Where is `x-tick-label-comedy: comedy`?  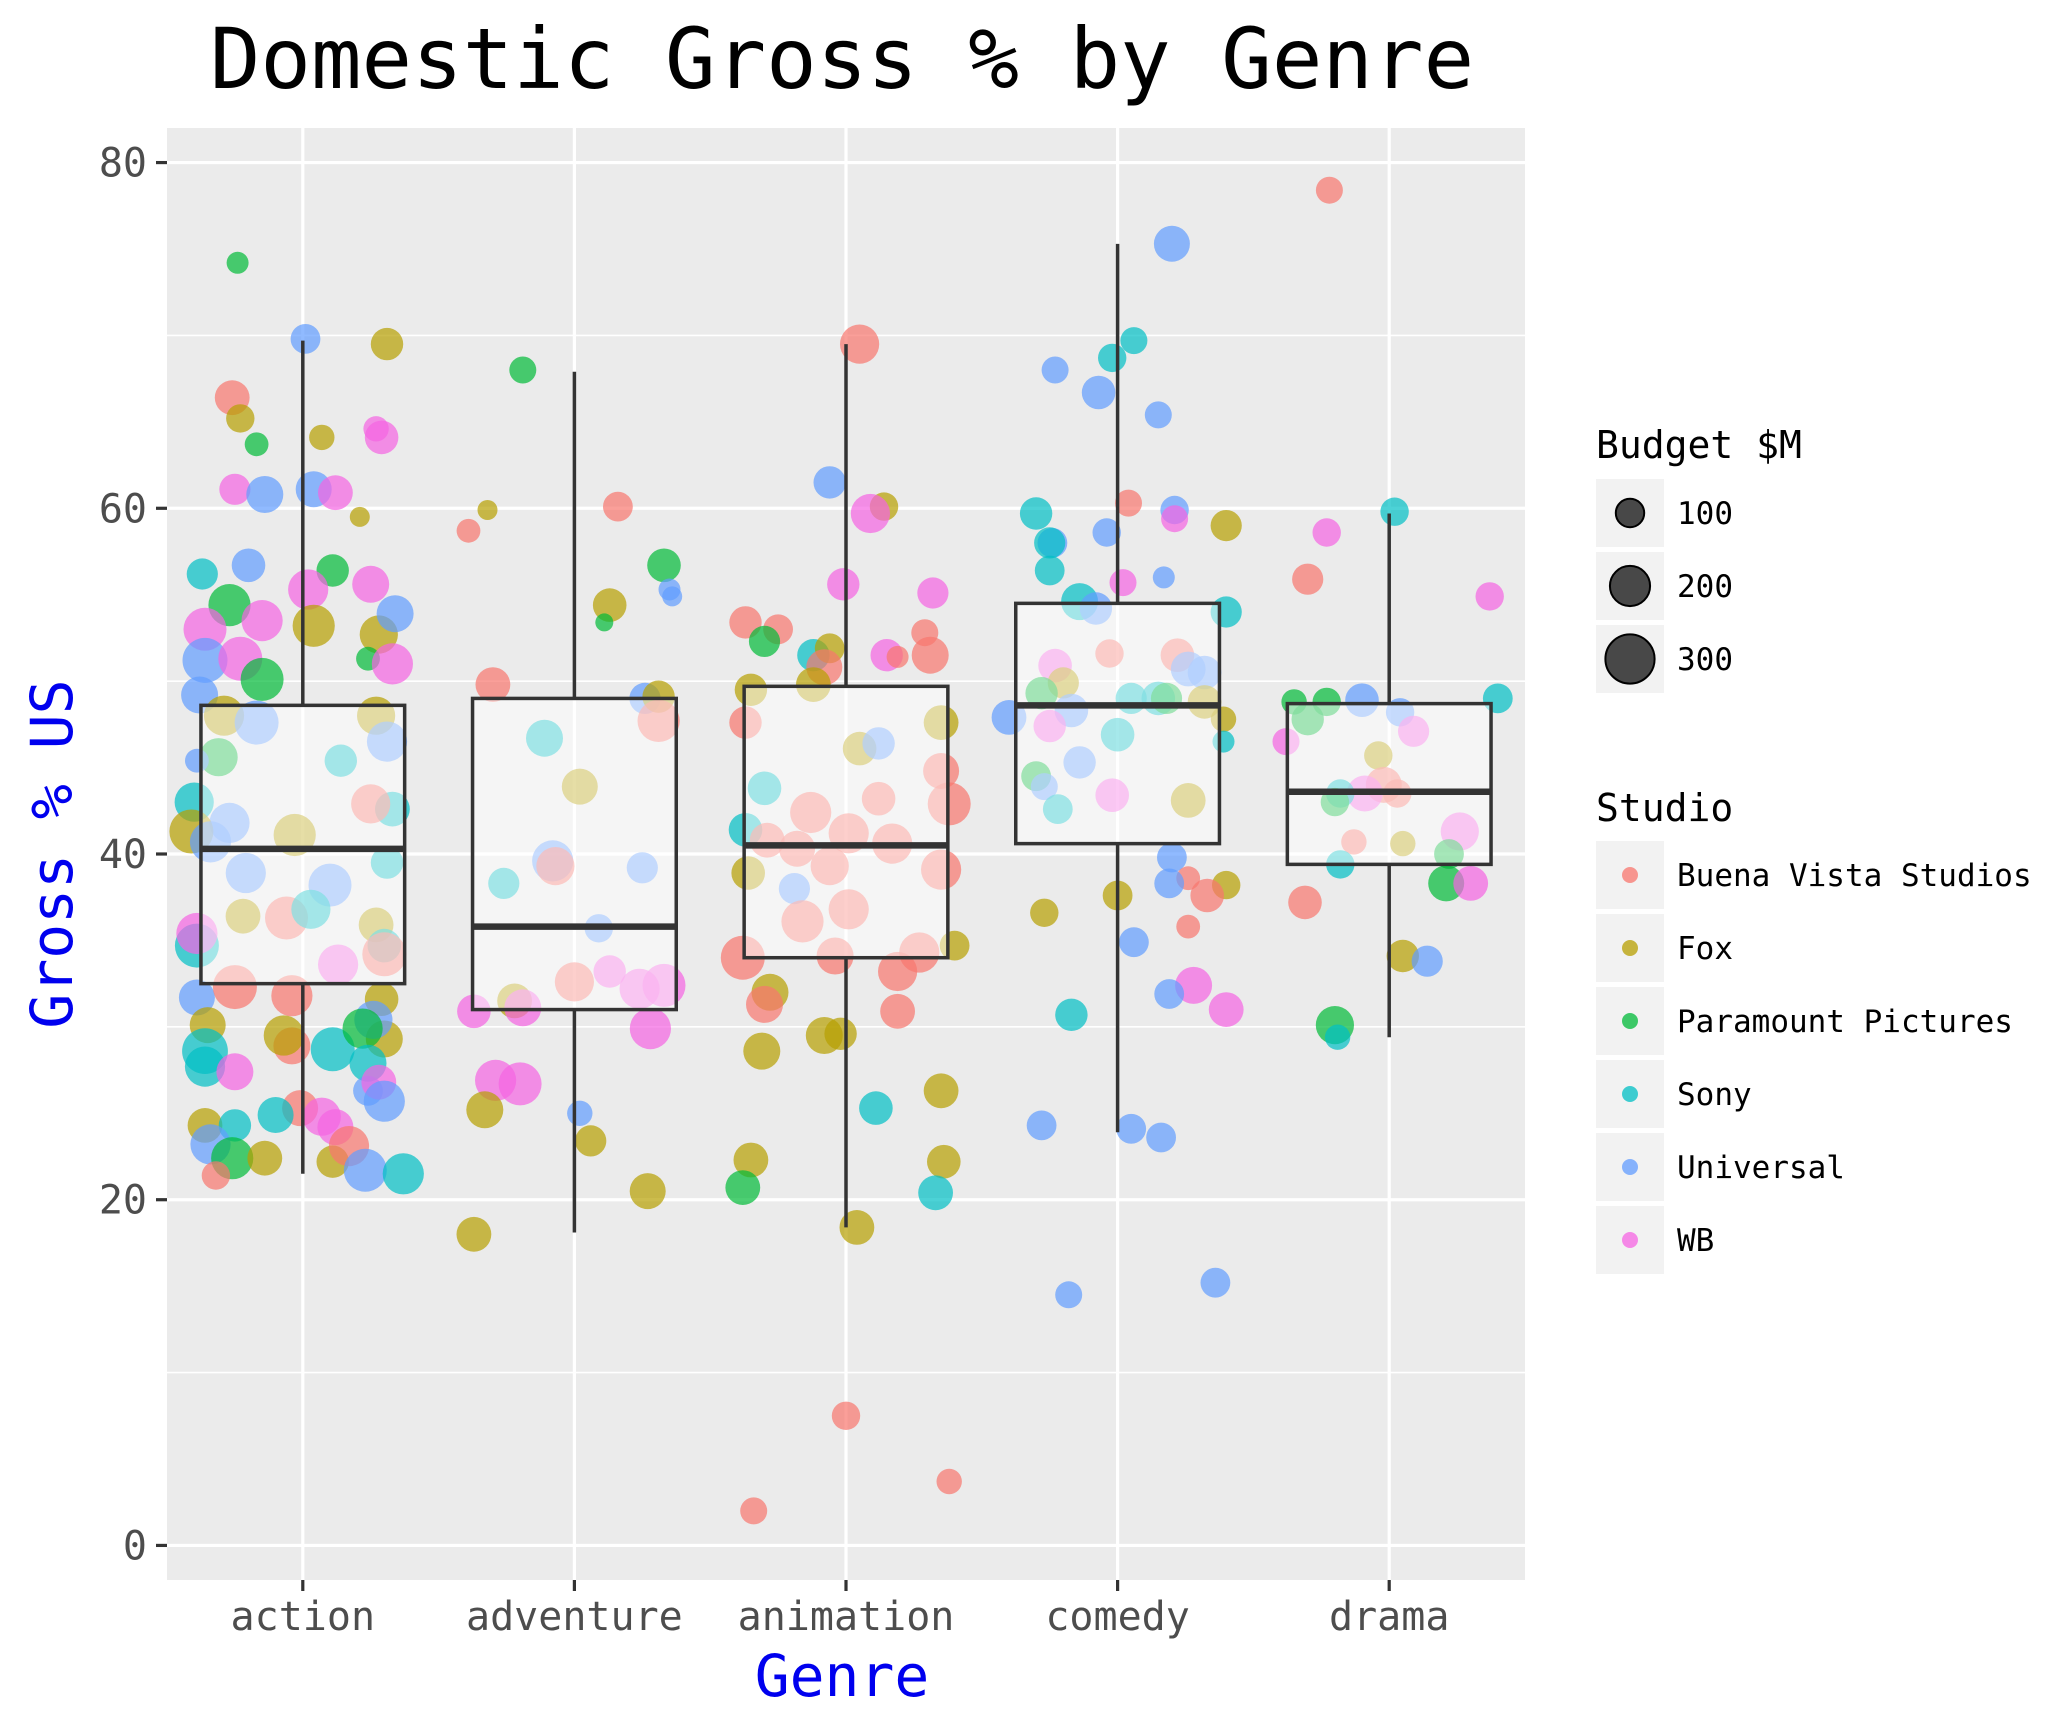 x-tick-label-comedy: comedy is located at coordinates (1117, 1617).